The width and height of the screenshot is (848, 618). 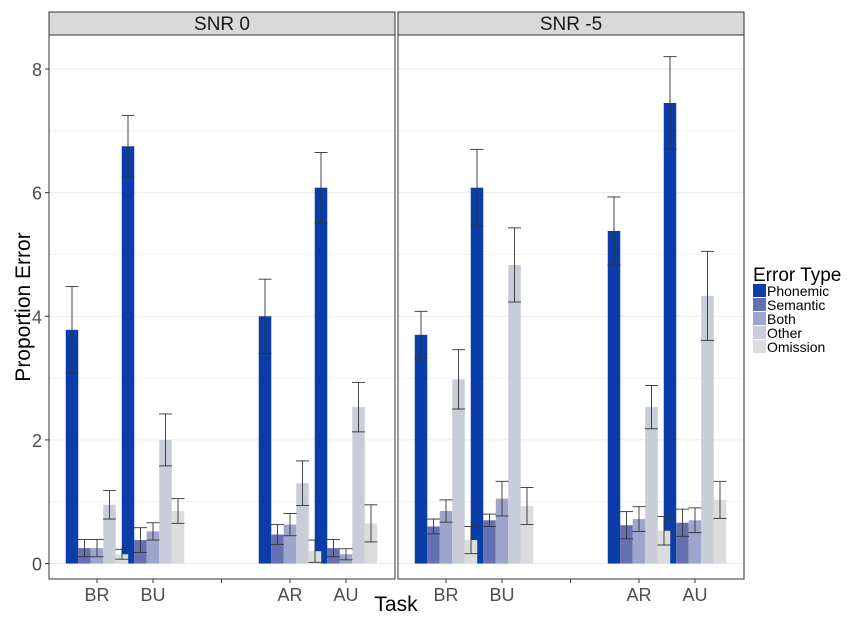 What do you see at coordinates (796, 305) in the screenshot?
I see `legend-label-semantic: Semantic` at bounding box center [796, 305].